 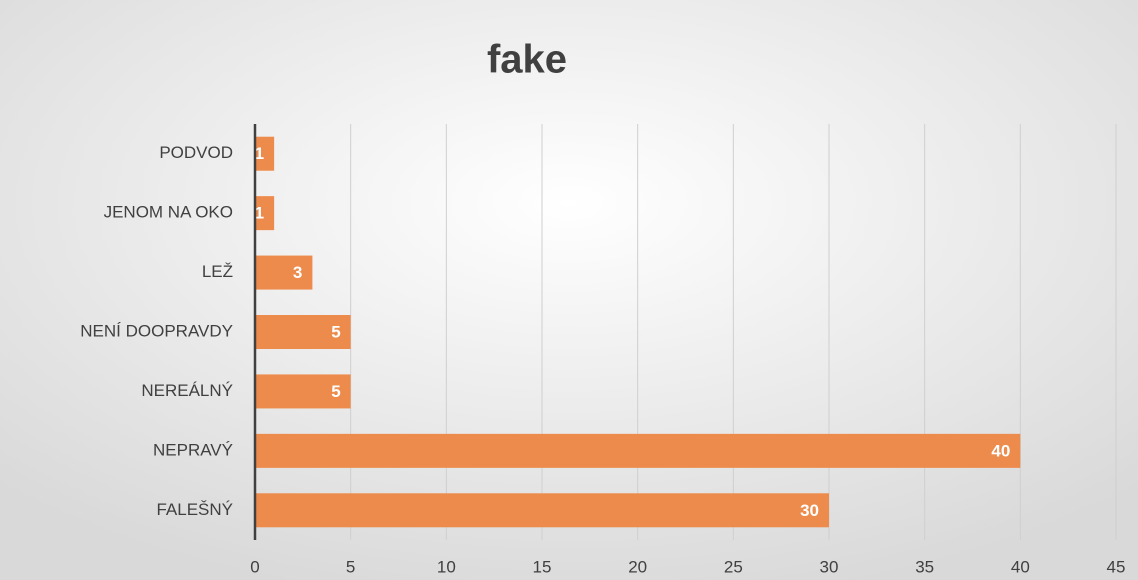 I want to click on y-tick-label: FALEŠNÝ, so click(x=194, y=509).